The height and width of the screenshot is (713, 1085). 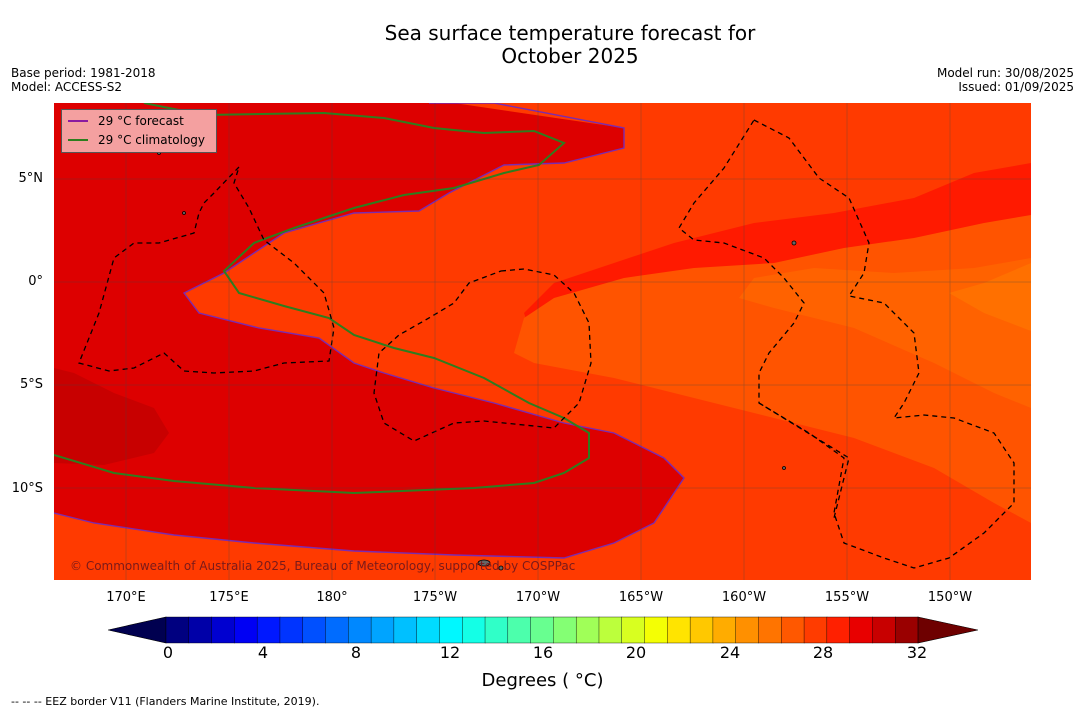 I want to click on colorbar-tick-16: 16, so click(x=543, y=652).